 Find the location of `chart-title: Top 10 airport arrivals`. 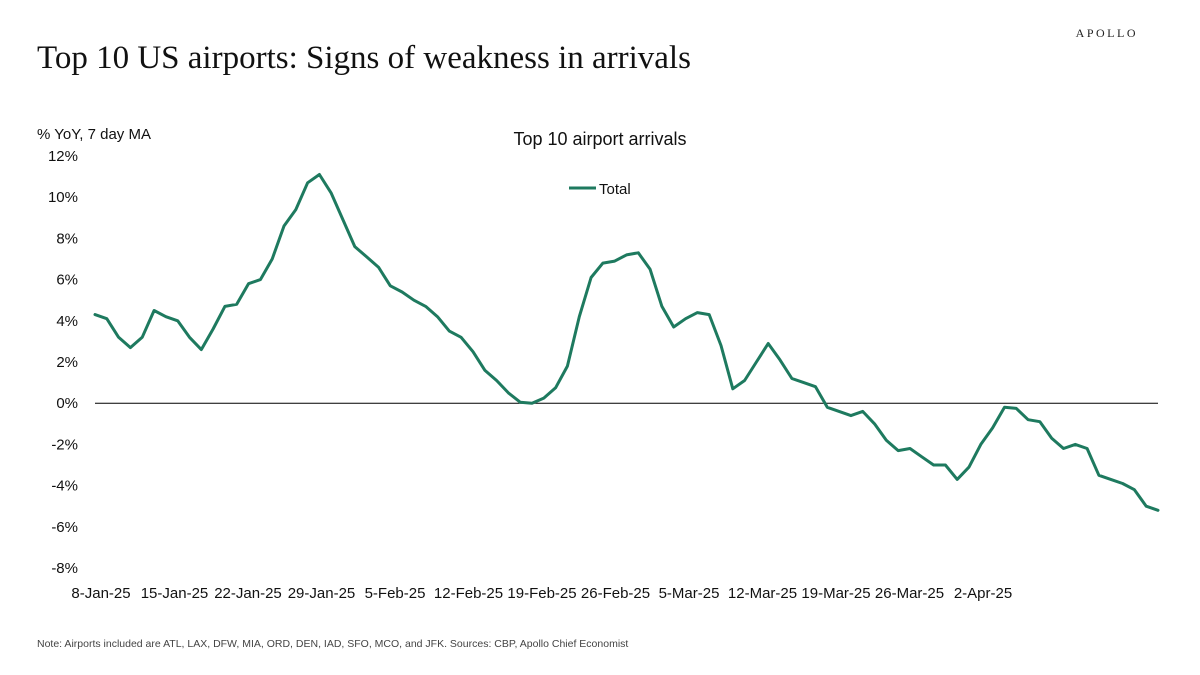

chart-title: Top 10 airport arrivals is located at coordinates (599, 139).